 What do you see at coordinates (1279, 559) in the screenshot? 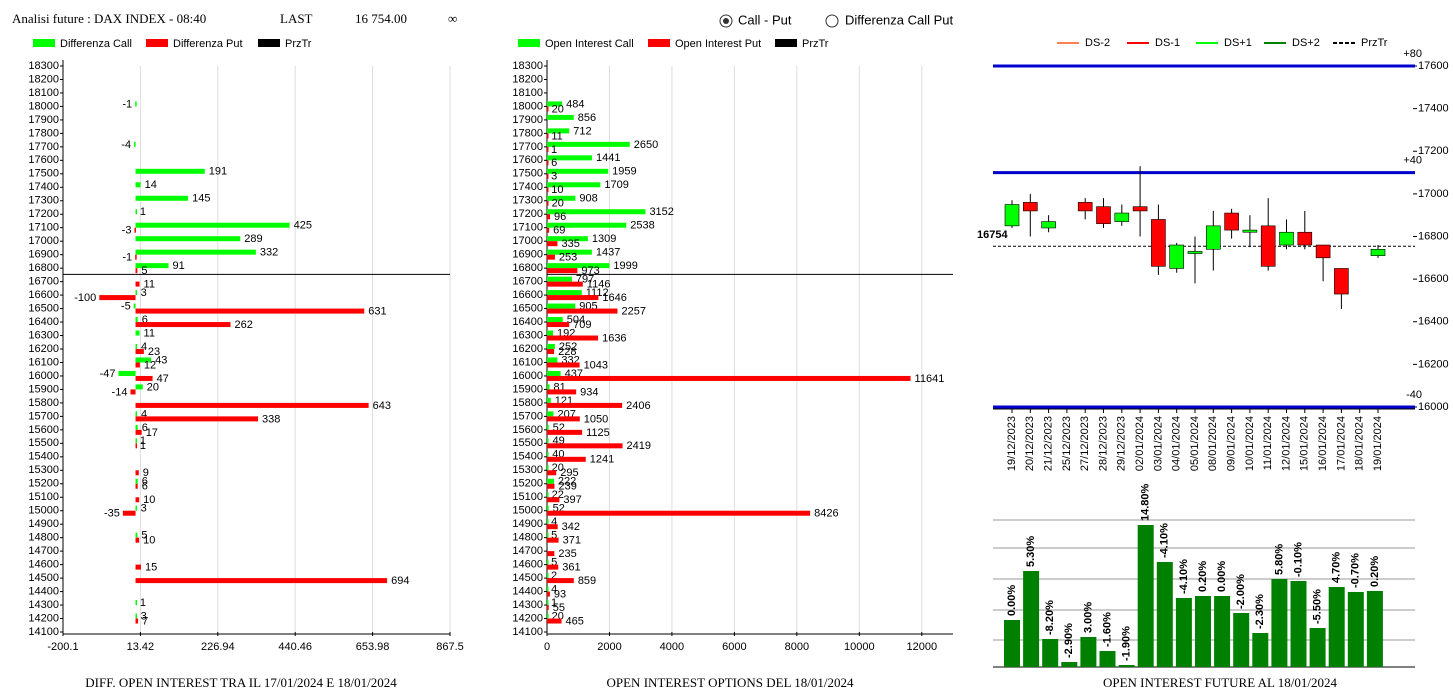
I see `bar-annotation: 5.80%` at bounding box center [1279, 559].